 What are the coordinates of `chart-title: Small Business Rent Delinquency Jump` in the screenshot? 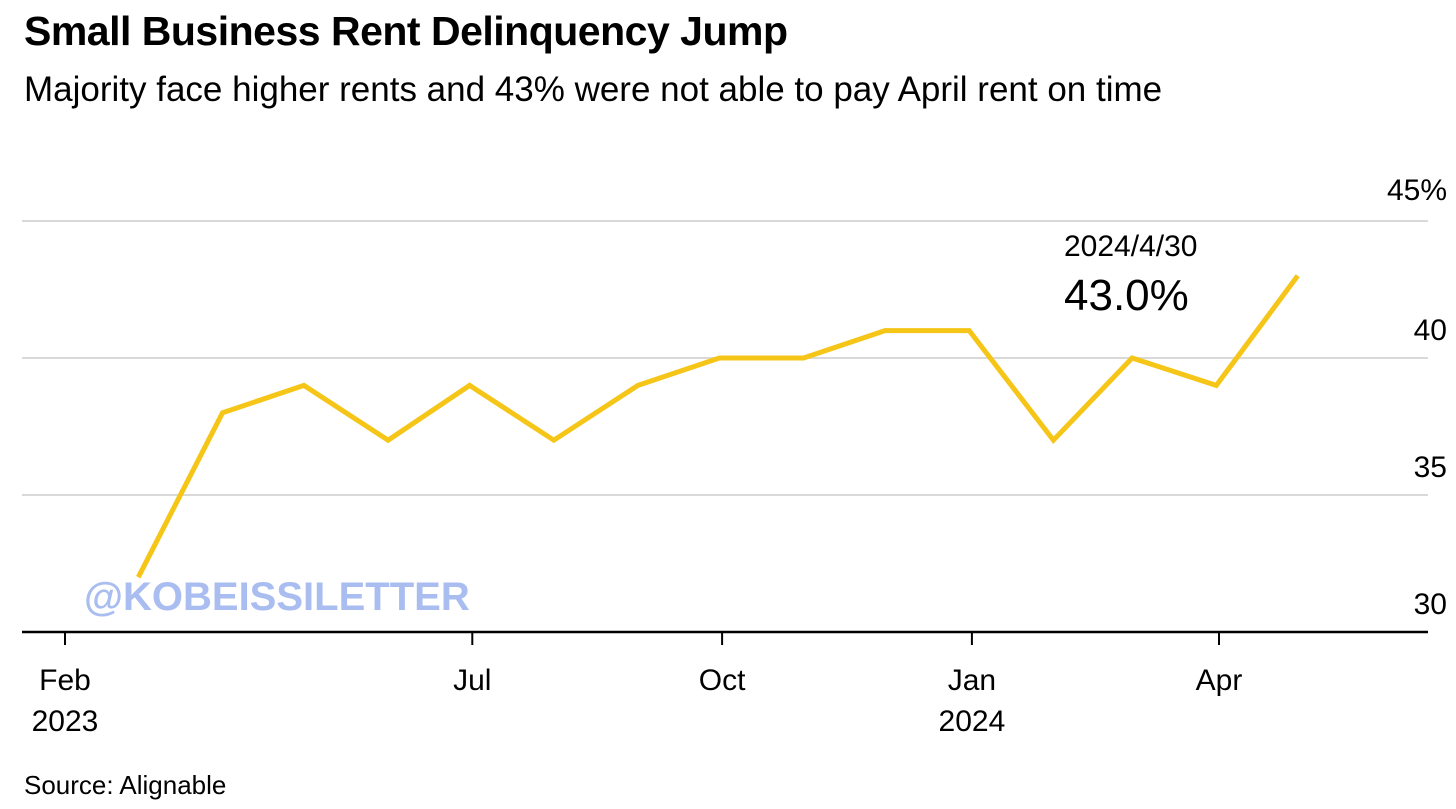 It's located at (406, 31).